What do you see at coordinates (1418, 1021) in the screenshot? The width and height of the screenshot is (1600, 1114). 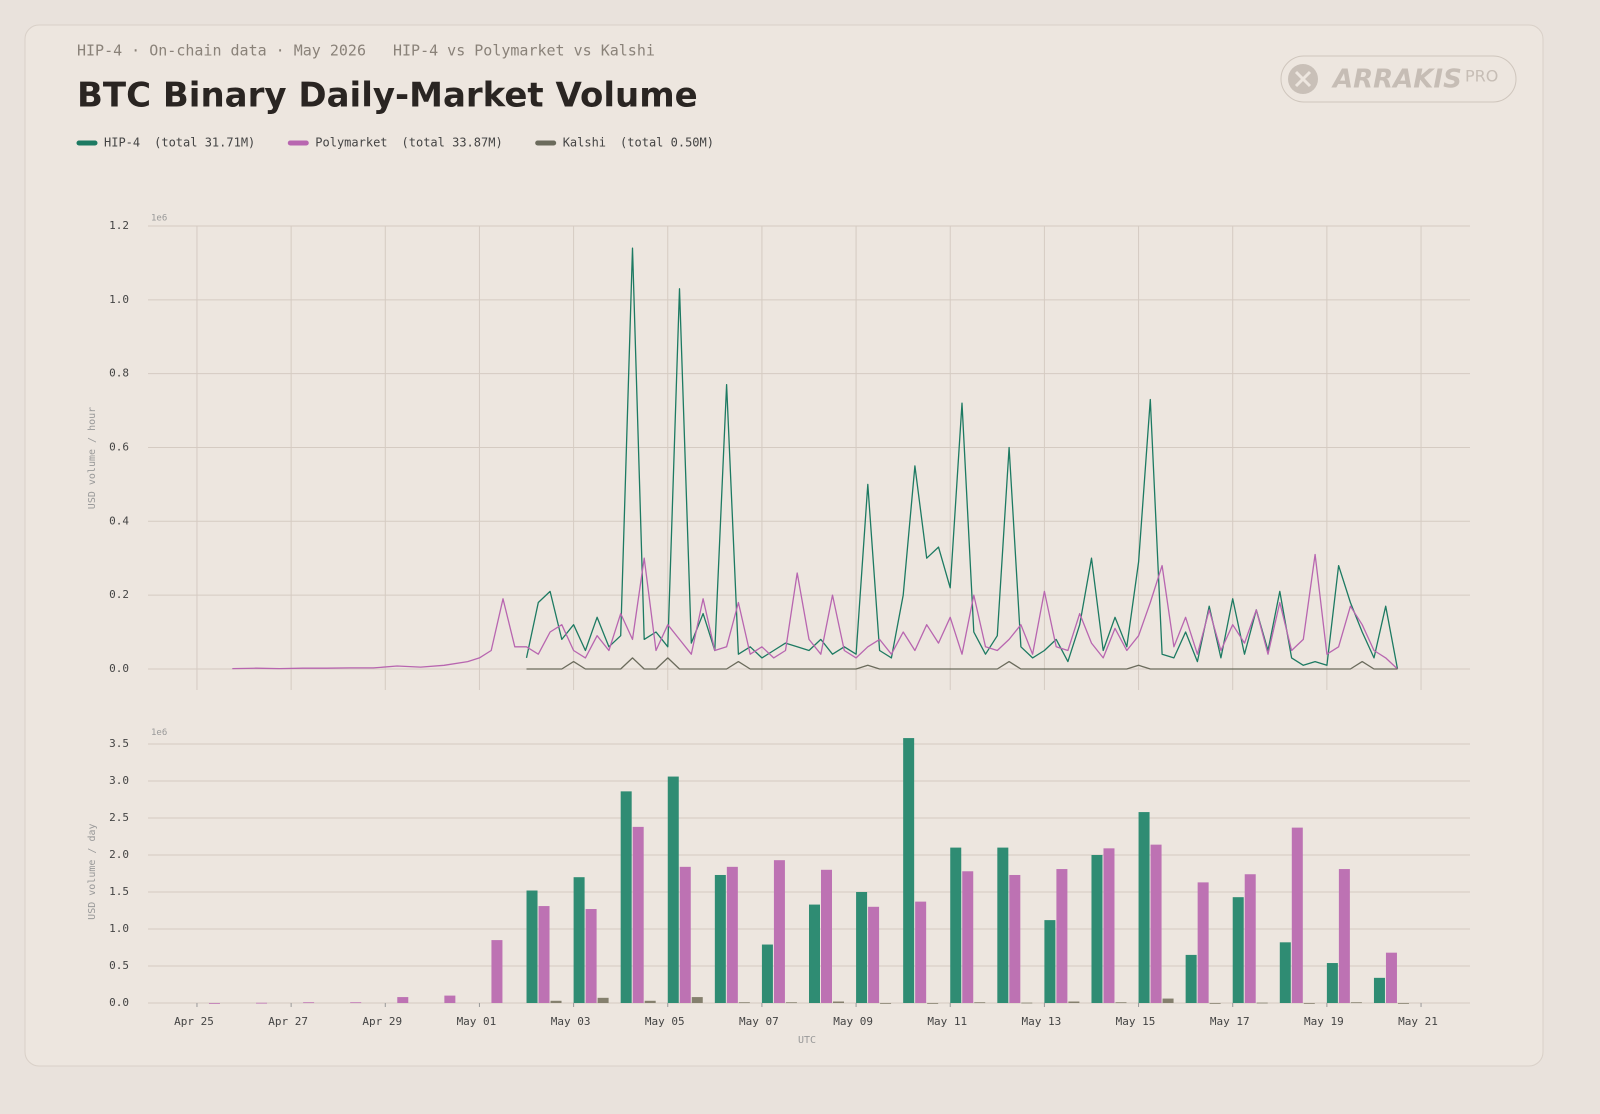 I see `x-tick-label: May 21` at bounding box center [1418, 1021].